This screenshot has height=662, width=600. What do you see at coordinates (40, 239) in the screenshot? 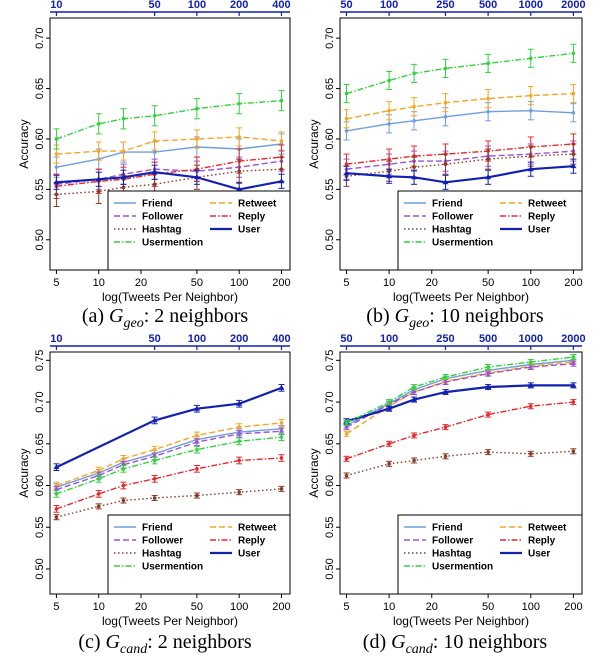
I see `y-tick-label: 0.50` at bounding box center [40, 239].